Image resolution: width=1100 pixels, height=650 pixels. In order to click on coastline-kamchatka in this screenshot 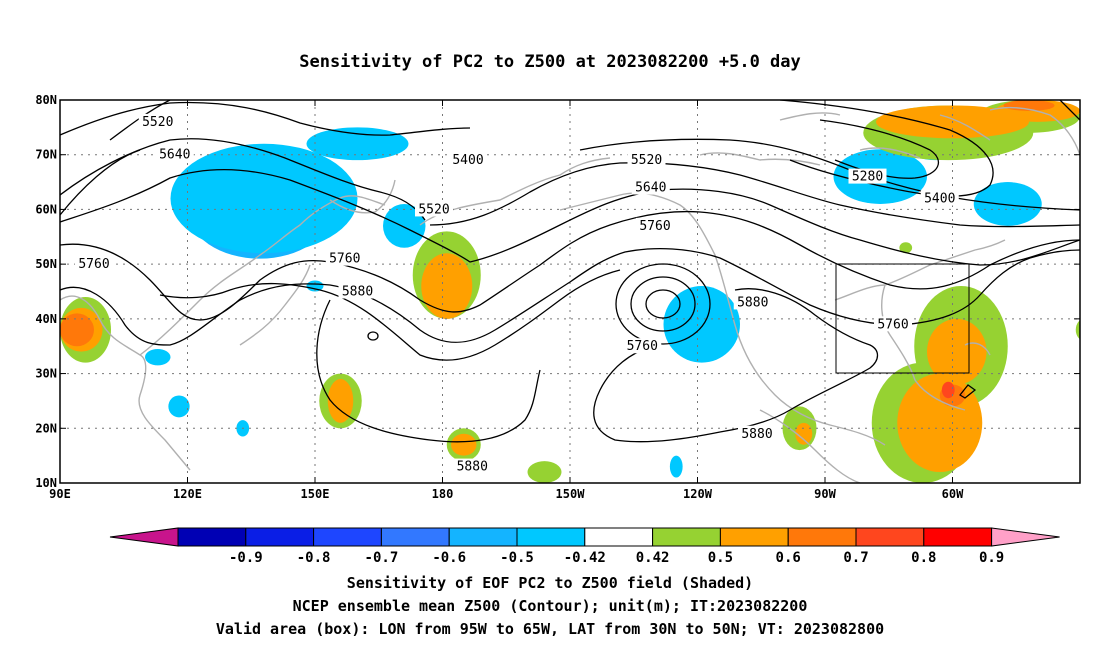, I will do `click(362, 196)`.